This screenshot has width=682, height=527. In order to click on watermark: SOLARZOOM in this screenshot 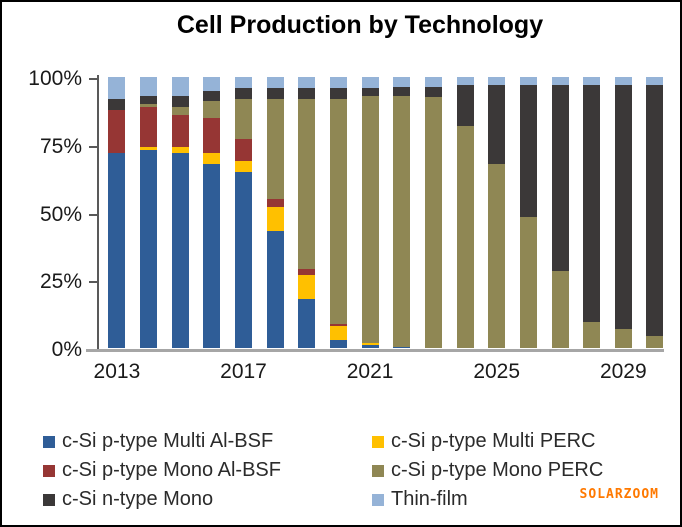, I will do `click(619, 494)`.